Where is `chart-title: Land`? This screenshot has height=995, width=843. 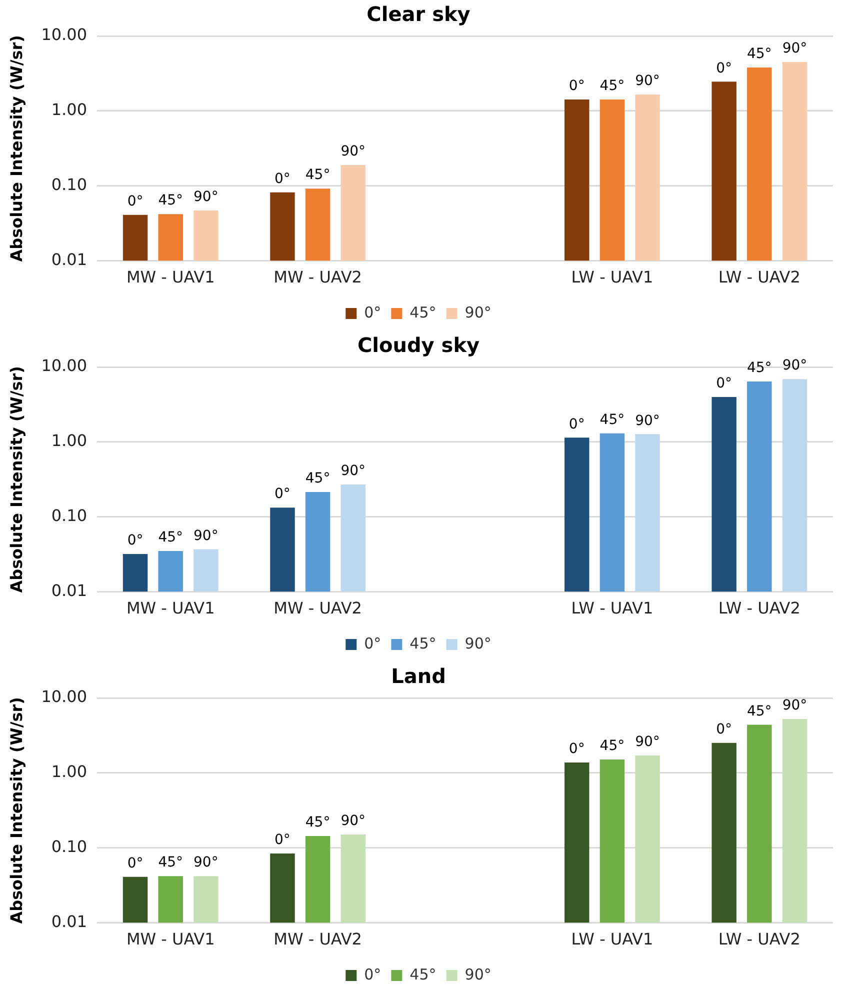
chart-title: Land is located at coordinates (418, 676).